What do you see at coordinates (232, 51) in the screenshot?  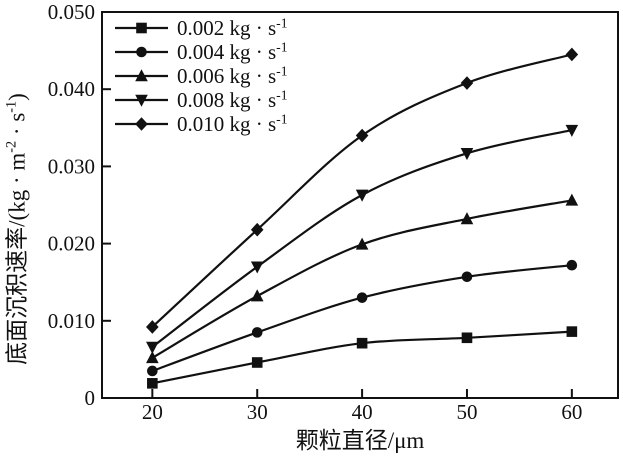 I see `legend-label: 0.004 kg · s-1` at bounding box center [232, 51].